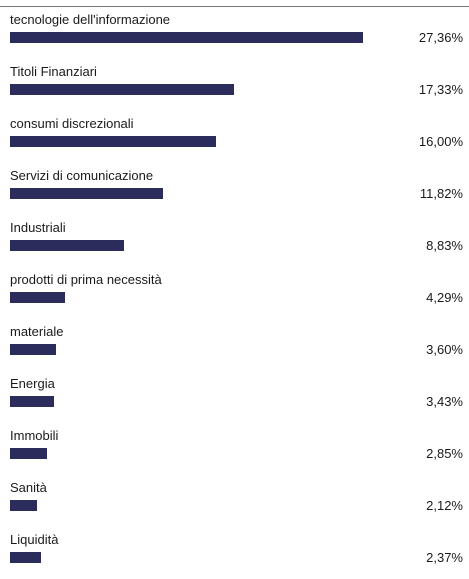 Image resolution: width=469 pixels, height=579 pixels. I want to click on category-label: Industriali, so click(38, 227).